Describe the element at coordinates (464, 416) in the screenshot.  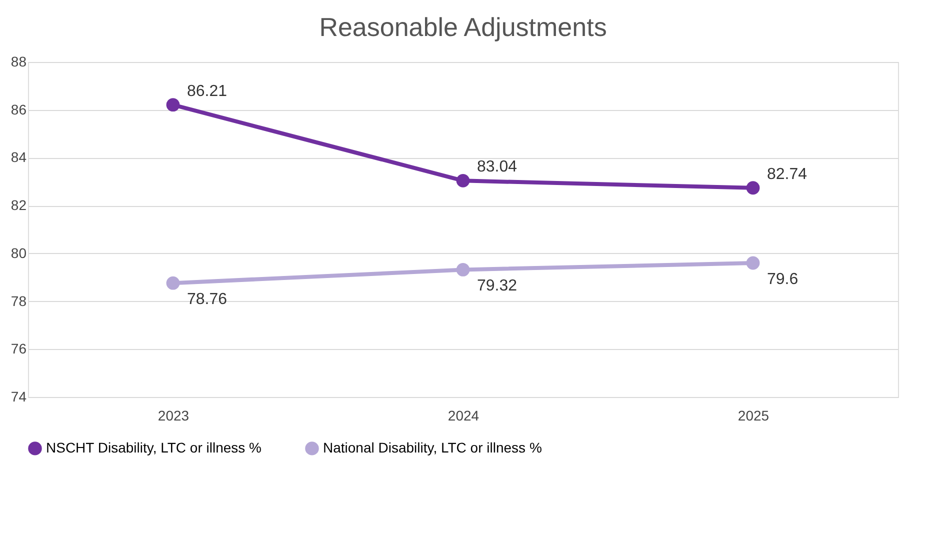
I see `x-tick-label: 2024` at that location.